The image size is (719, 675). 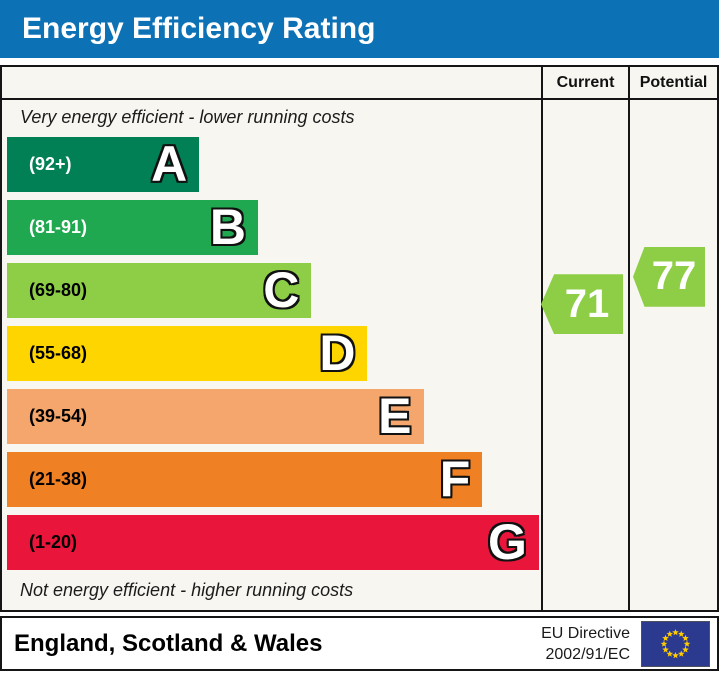 What do you see at coordinates (169, 164) in the screenshot?
I see `band-letter: A` at bounding box center [169, 164].